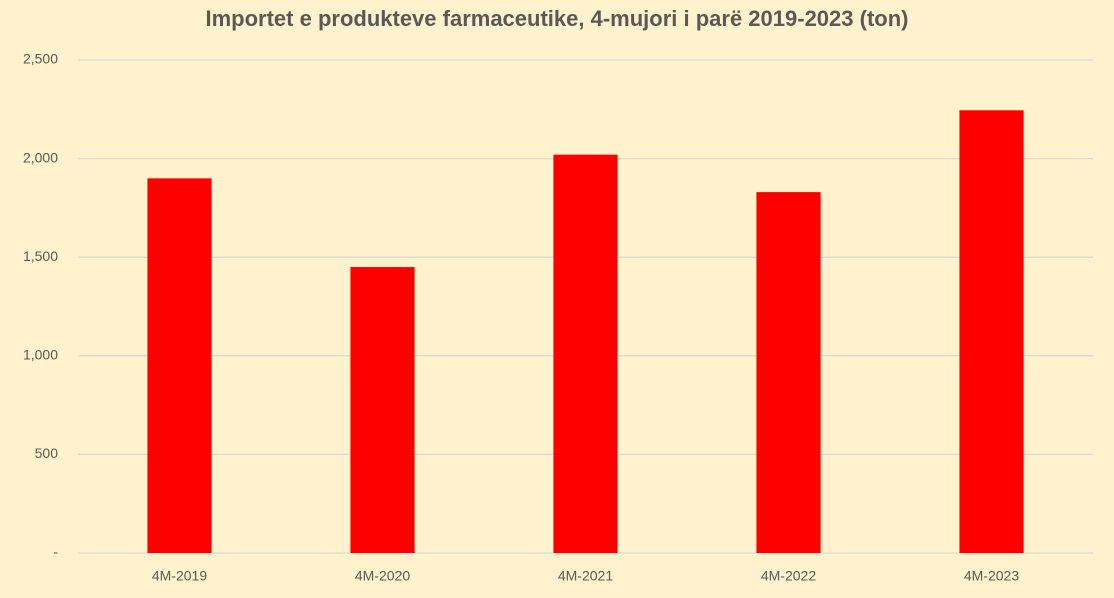  Describe the element at coordinates (55, 552) in the screenshot. I see `y-tick-label: -` at that location.